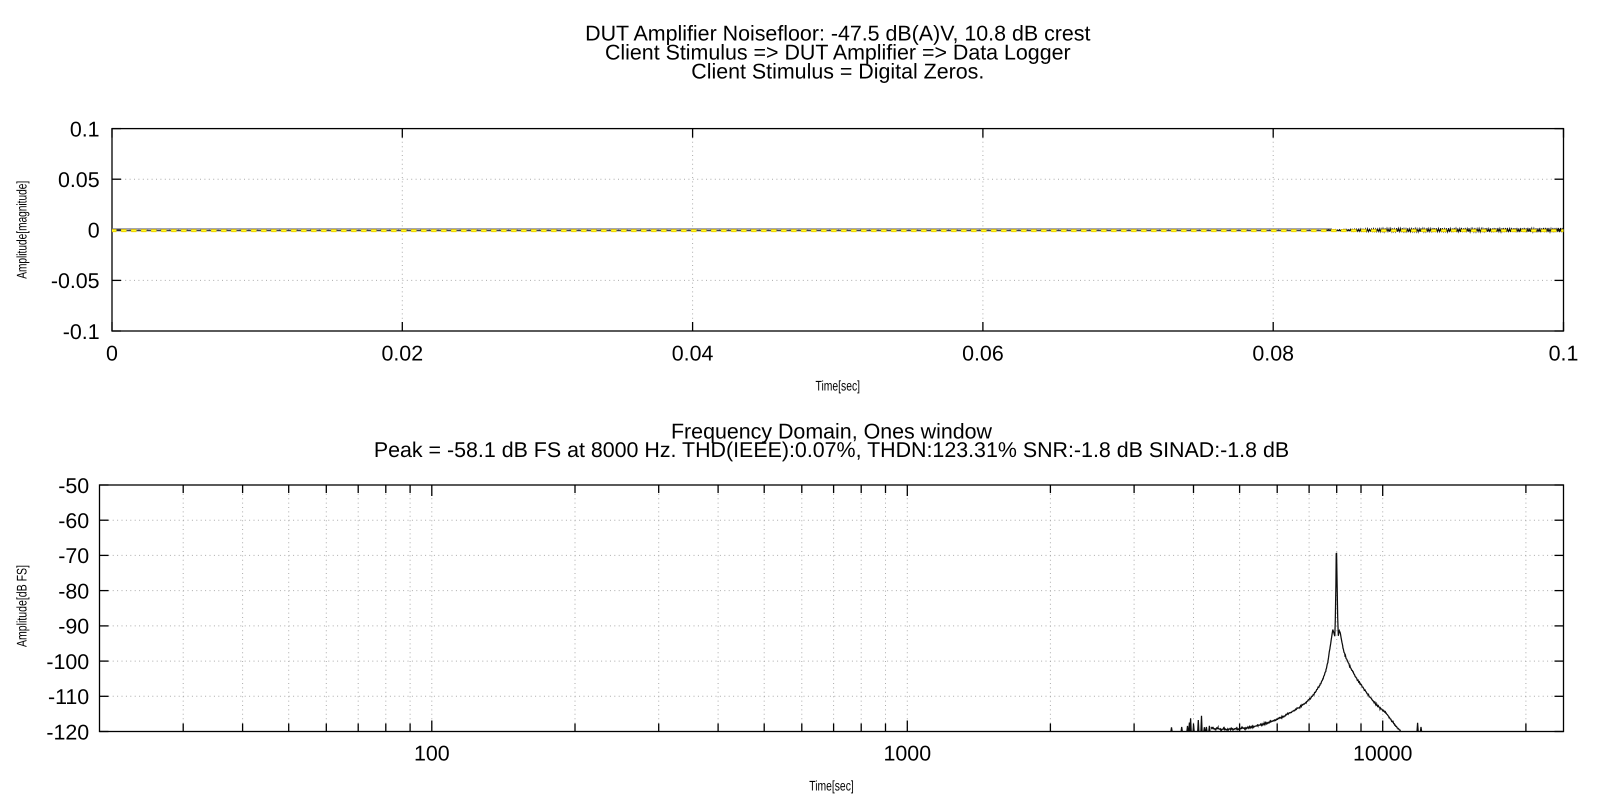 The image size is (1600, 805). I want to click on svg-text: -70, so click(73, 556).